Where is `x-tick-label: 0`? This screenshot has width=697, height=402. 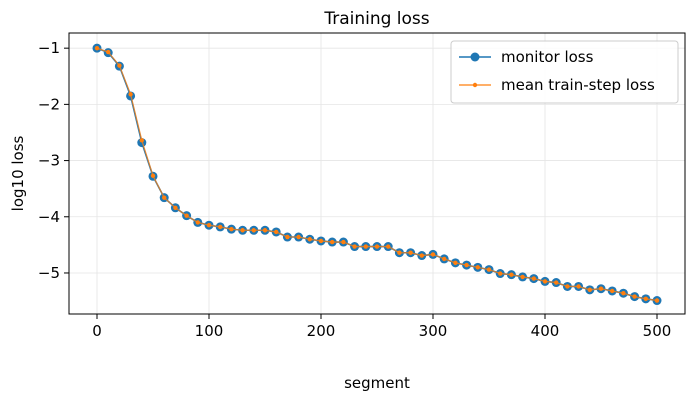 x-tick-label: 0 is located at coordinates (97, 331).